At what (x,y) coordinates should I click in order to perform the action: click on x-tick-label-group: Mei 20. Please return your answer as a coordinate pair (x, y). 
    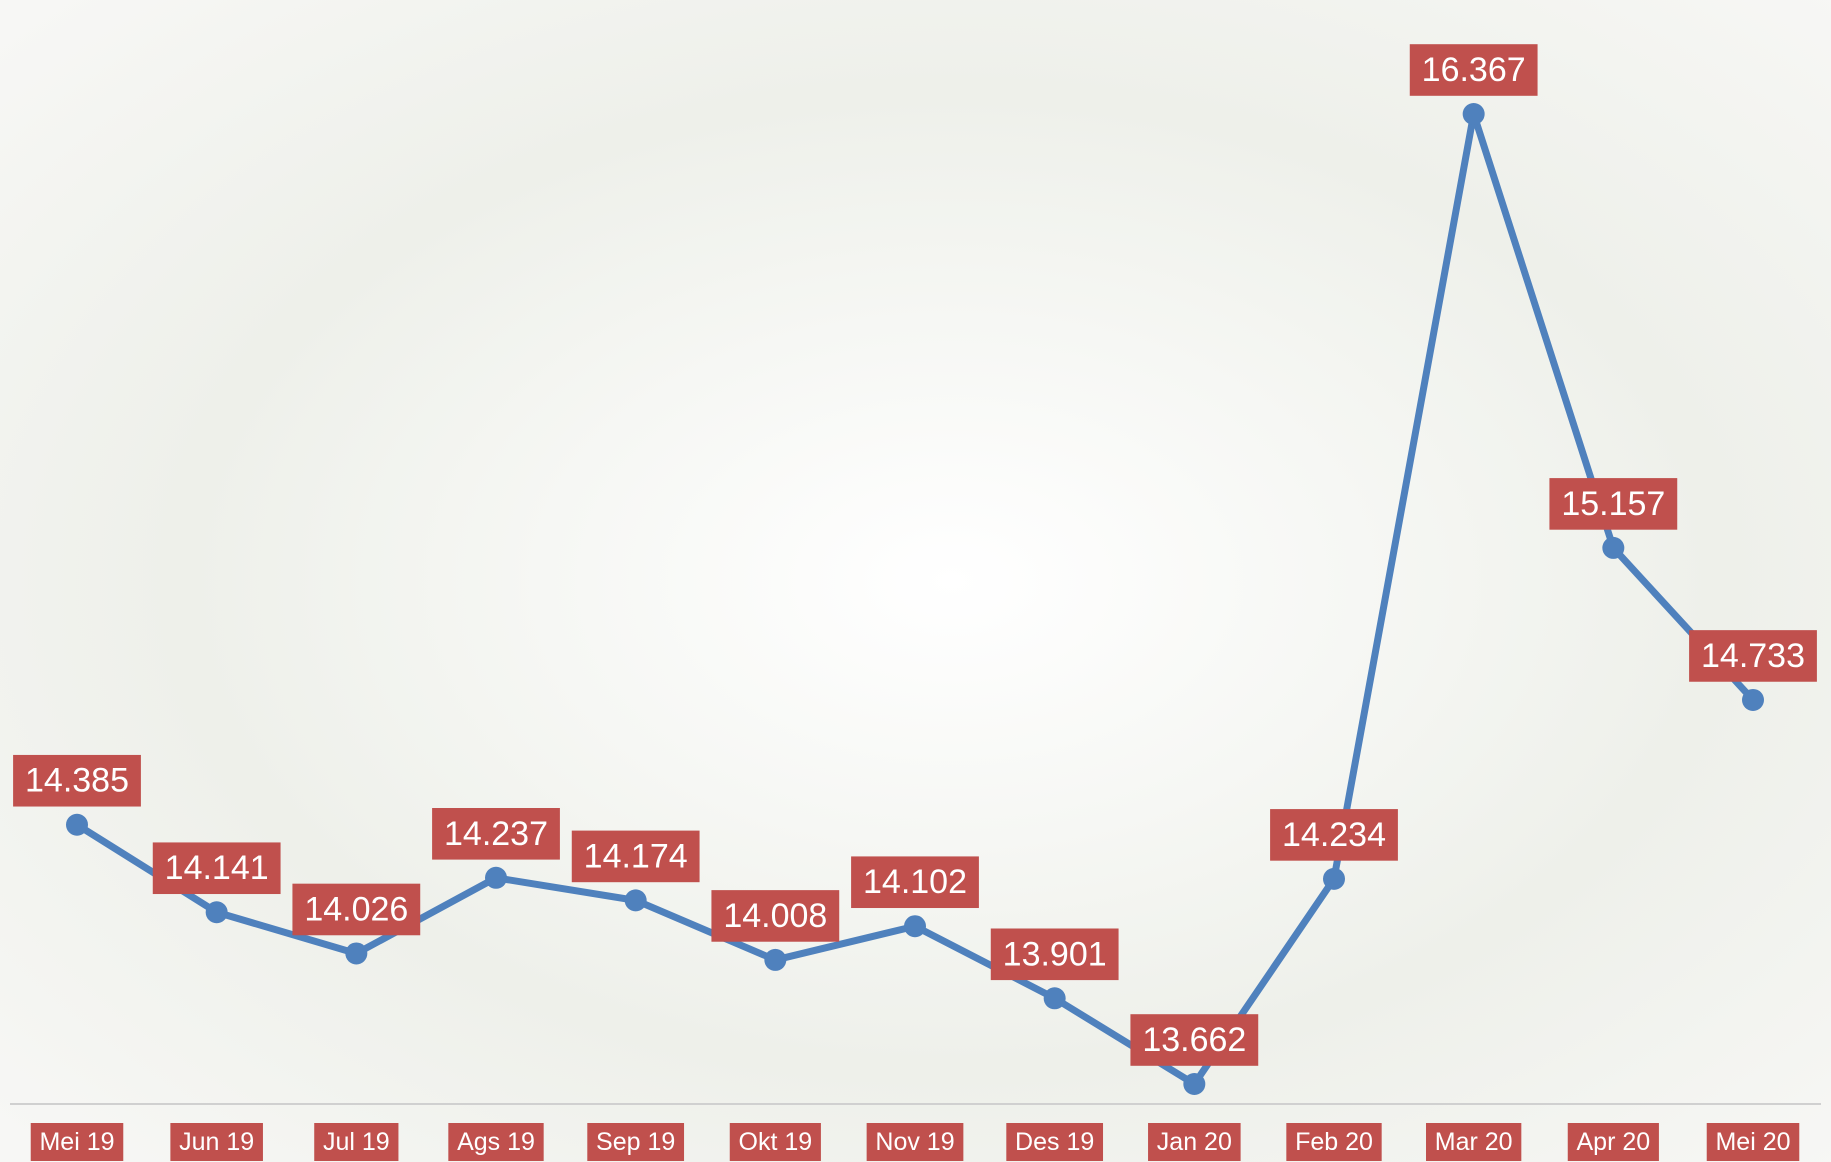
    Looking at the image, I should click on (1753, 1142).